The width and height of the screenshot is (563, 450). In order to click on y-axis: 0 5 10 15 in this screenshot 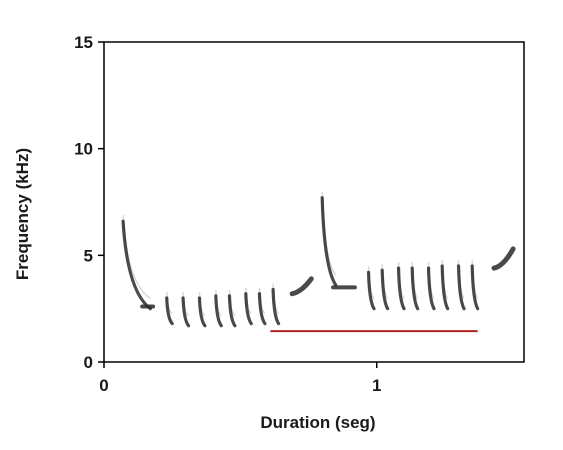, I will do `click(89, 202)`.